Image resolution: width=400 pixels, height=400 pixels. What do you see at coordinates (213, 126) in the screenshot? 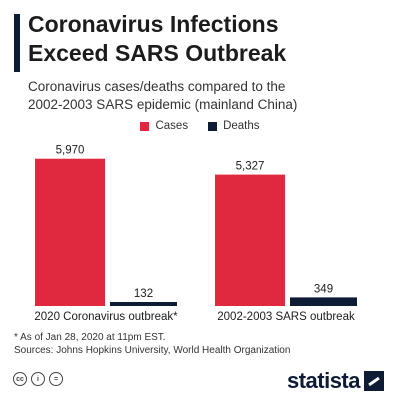
I see `legend-swatch-deaths` at bounding box center [213, 126].